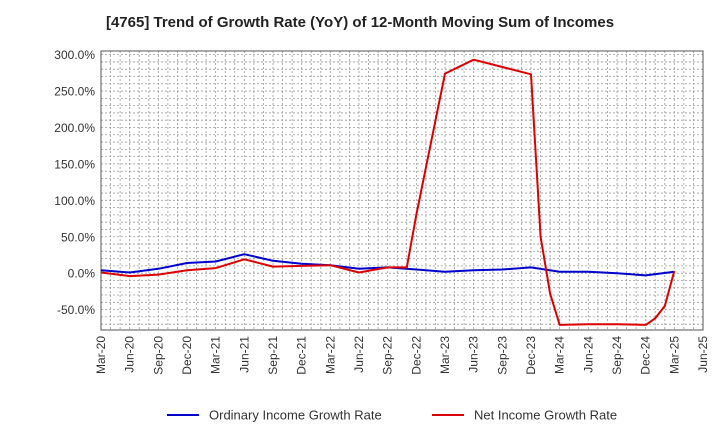 The width and height of the screenshot is (720, 440). What do you see at coordinates (416, 355) in the screenshot?
I see `x-tick-label: Dec-22` at bounding box center [416, 355].